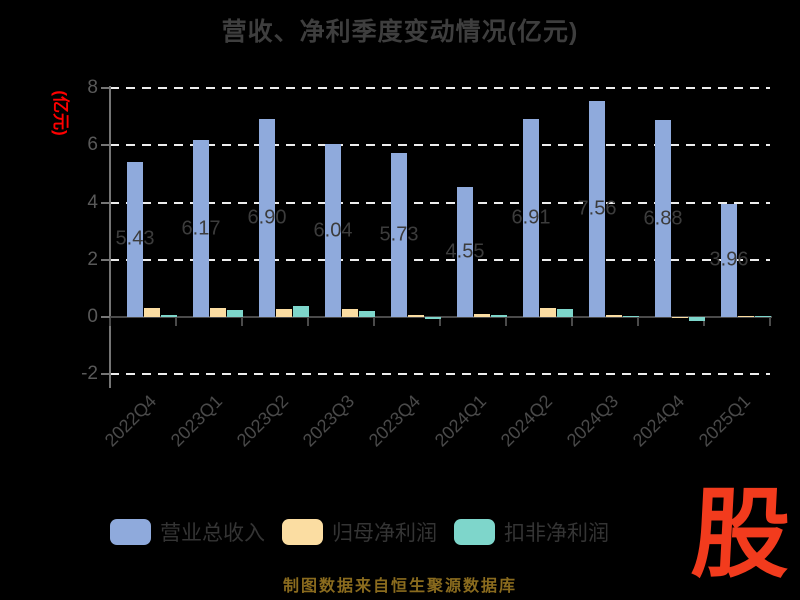  I want to click on x-axis-label: 2024Q3, so click(592, 421).